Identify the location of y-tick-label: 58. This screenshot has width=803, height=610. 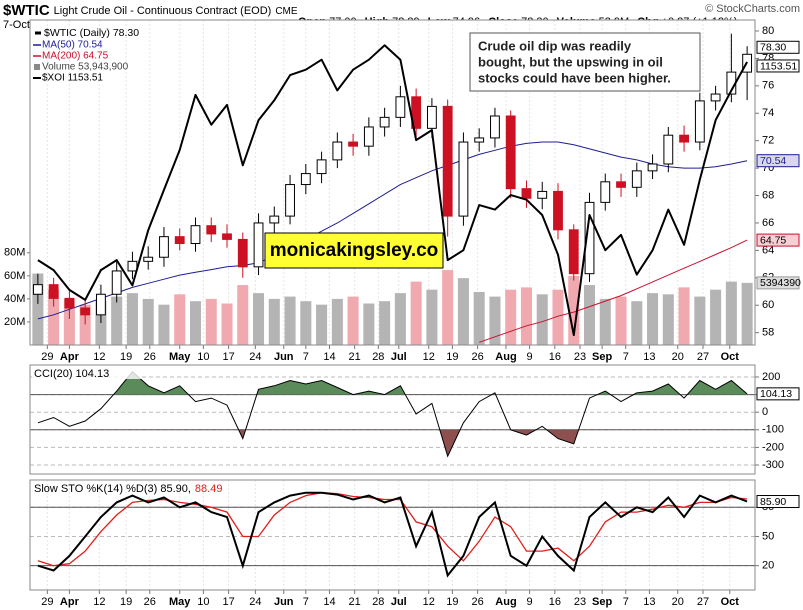
(768, 333).